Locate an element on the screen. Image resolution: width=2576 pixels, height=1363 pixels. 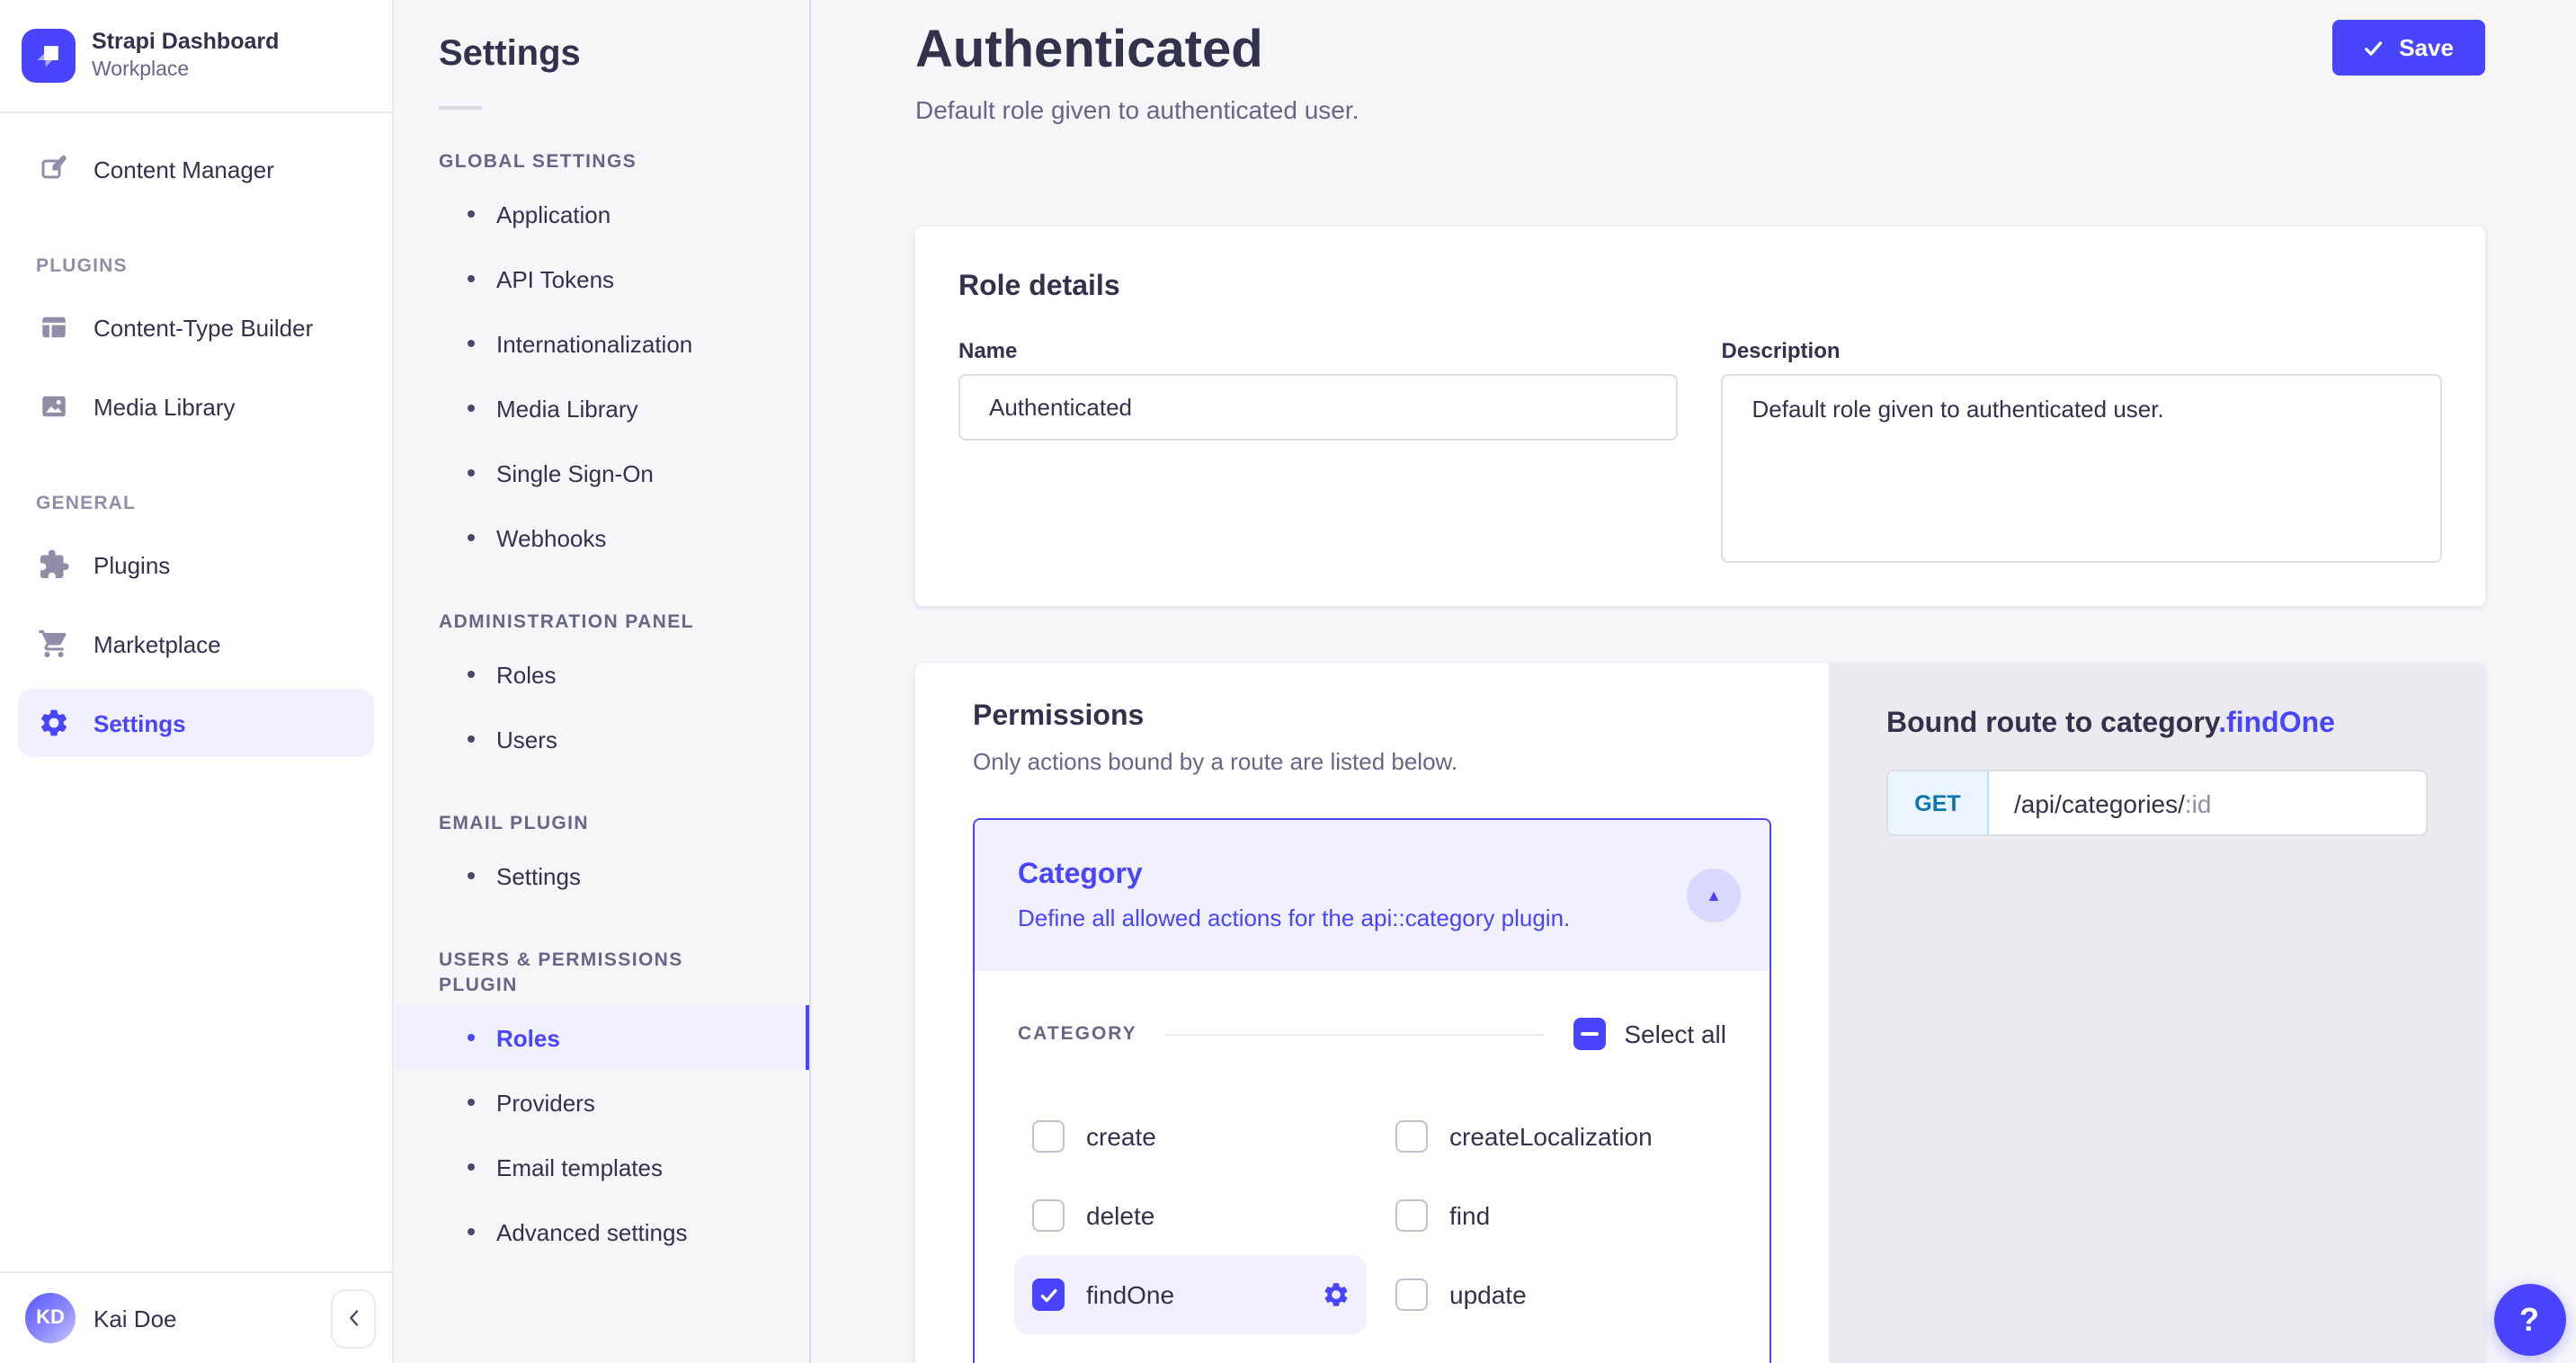
permission-checkbox-findone: findOne is located at coordinates (1191, 1294).